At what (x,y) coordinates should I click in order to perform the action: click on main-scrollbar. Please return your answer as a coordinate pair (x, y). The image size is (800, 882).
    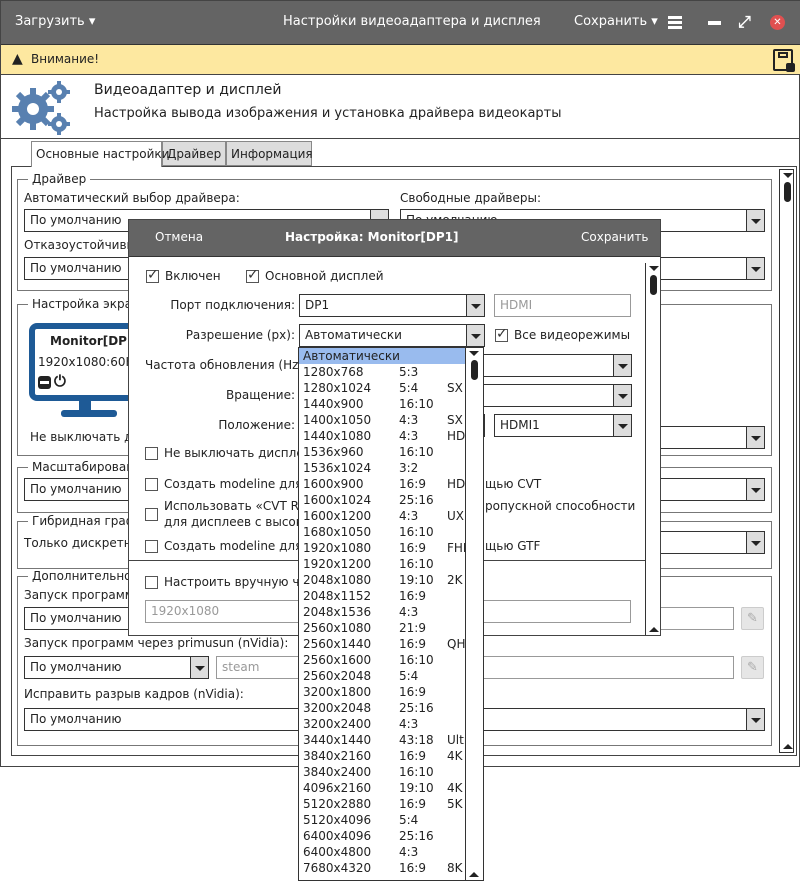
    Looking at the image, I should click on (786, 461).